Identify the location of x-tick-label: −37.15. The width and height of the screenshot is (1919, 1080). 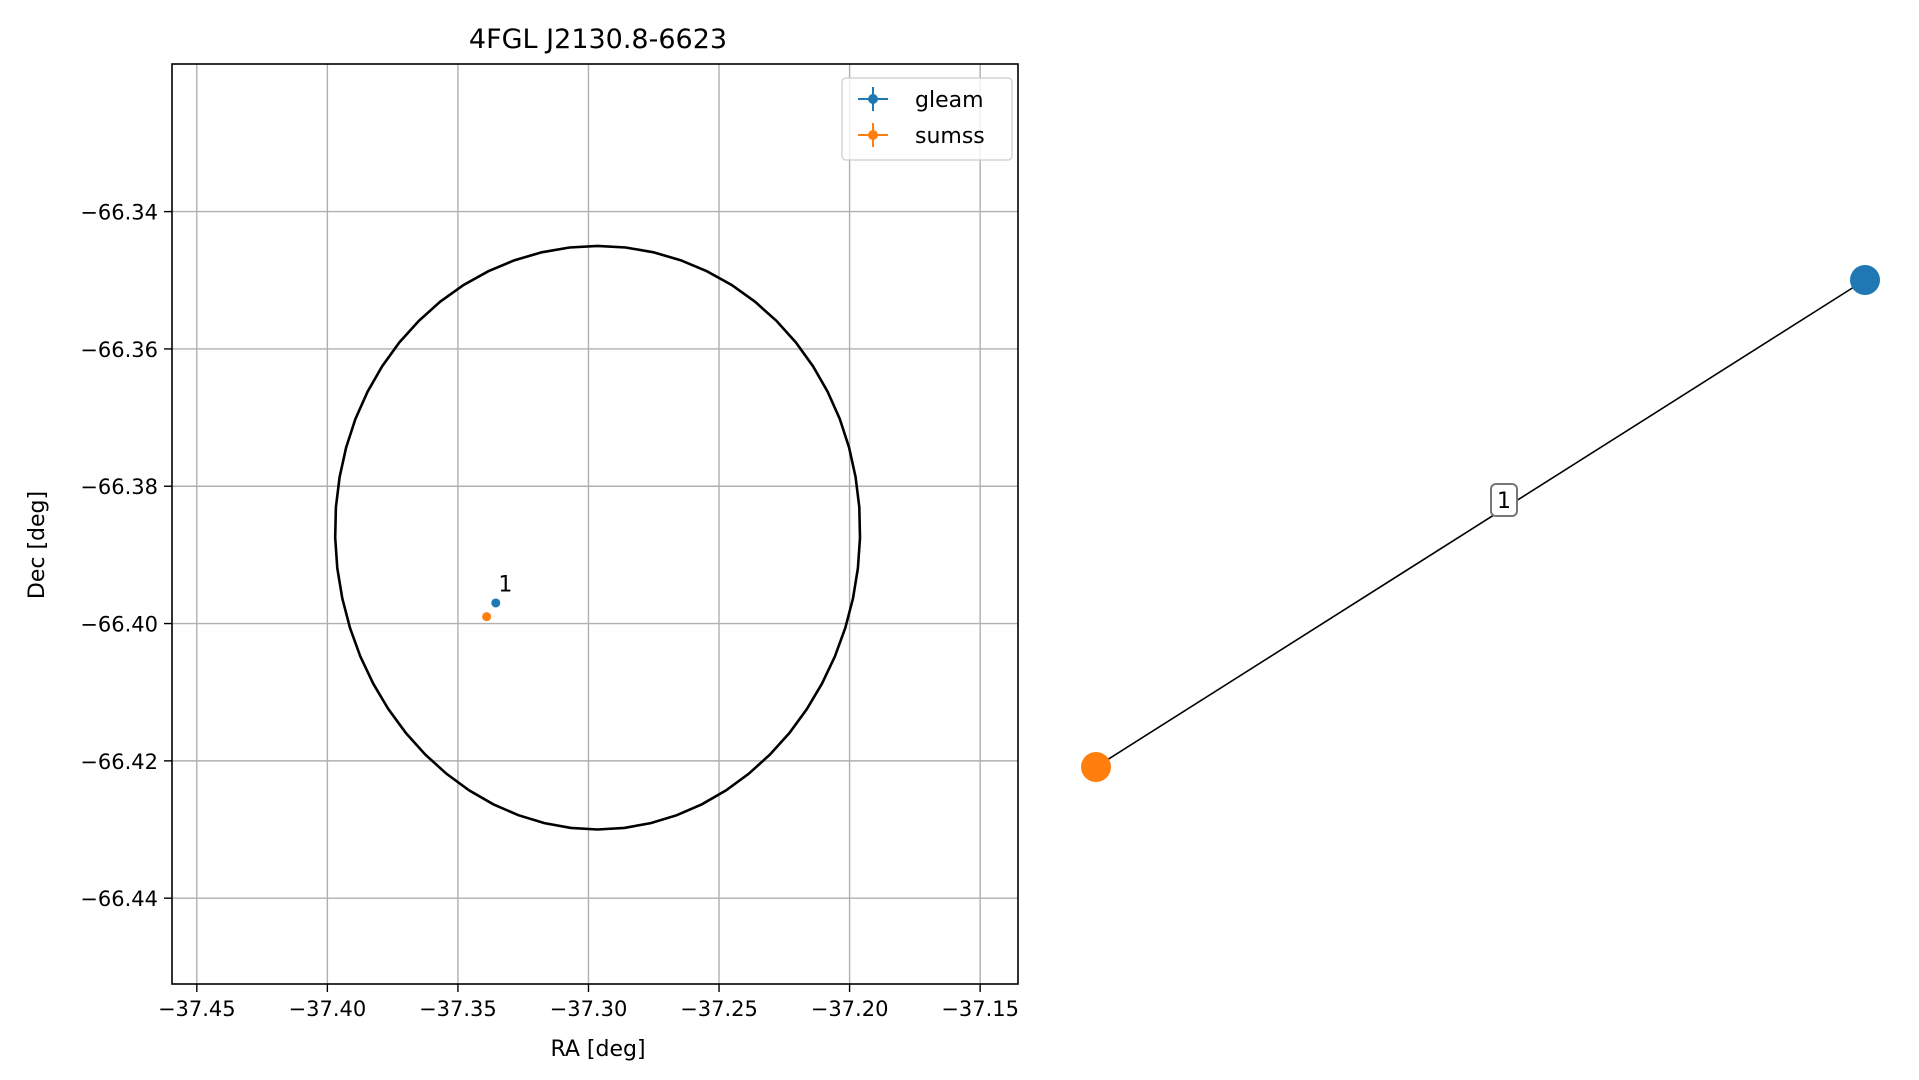
(980, 1009).